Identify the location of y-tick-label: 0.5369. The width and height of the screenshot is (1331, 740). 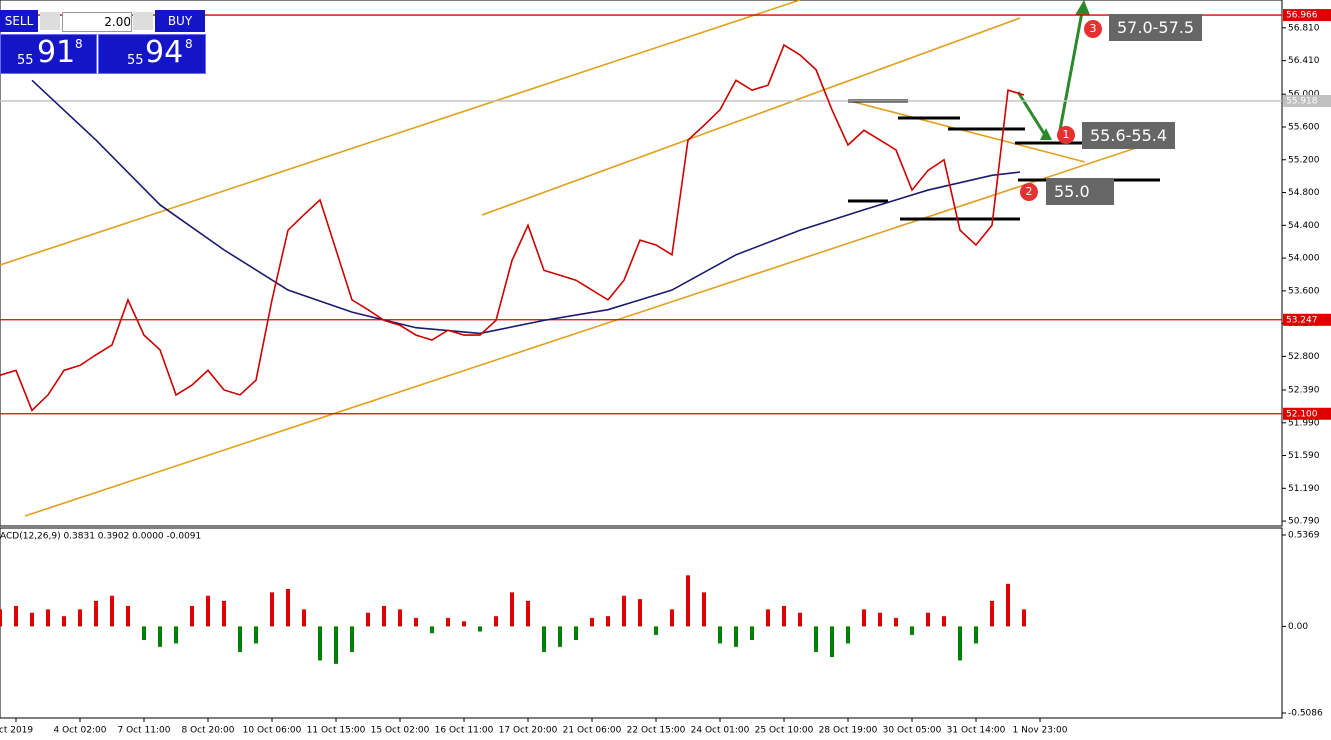
(1304, 535).